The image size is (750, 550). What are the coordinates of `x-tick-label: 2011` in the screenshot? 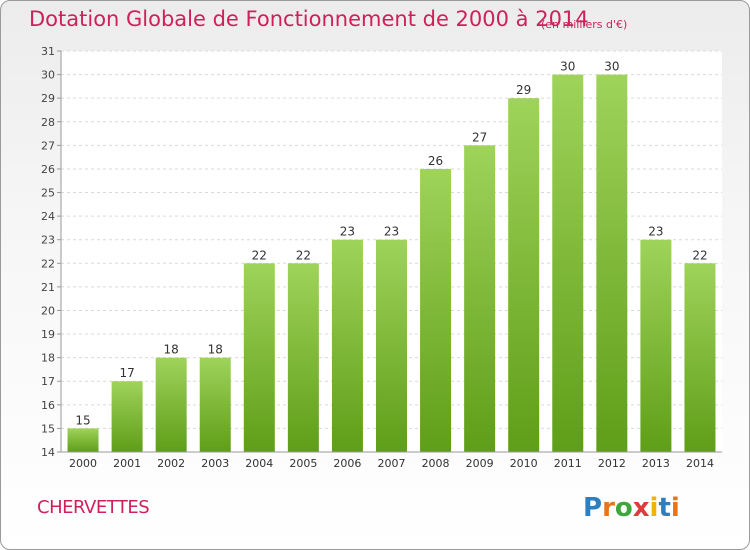 It's located at (568, 463).